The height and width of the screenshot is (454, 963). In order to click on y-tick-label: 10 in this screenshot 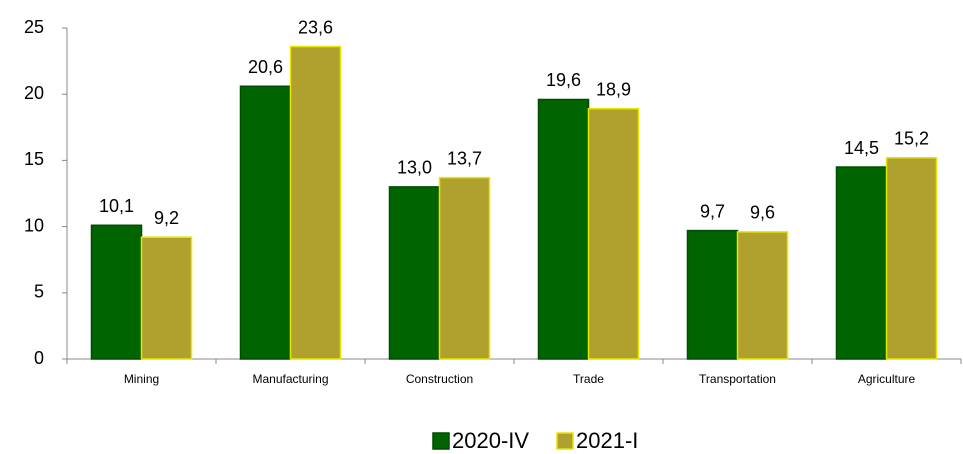, I will do `click(34, 225)`.